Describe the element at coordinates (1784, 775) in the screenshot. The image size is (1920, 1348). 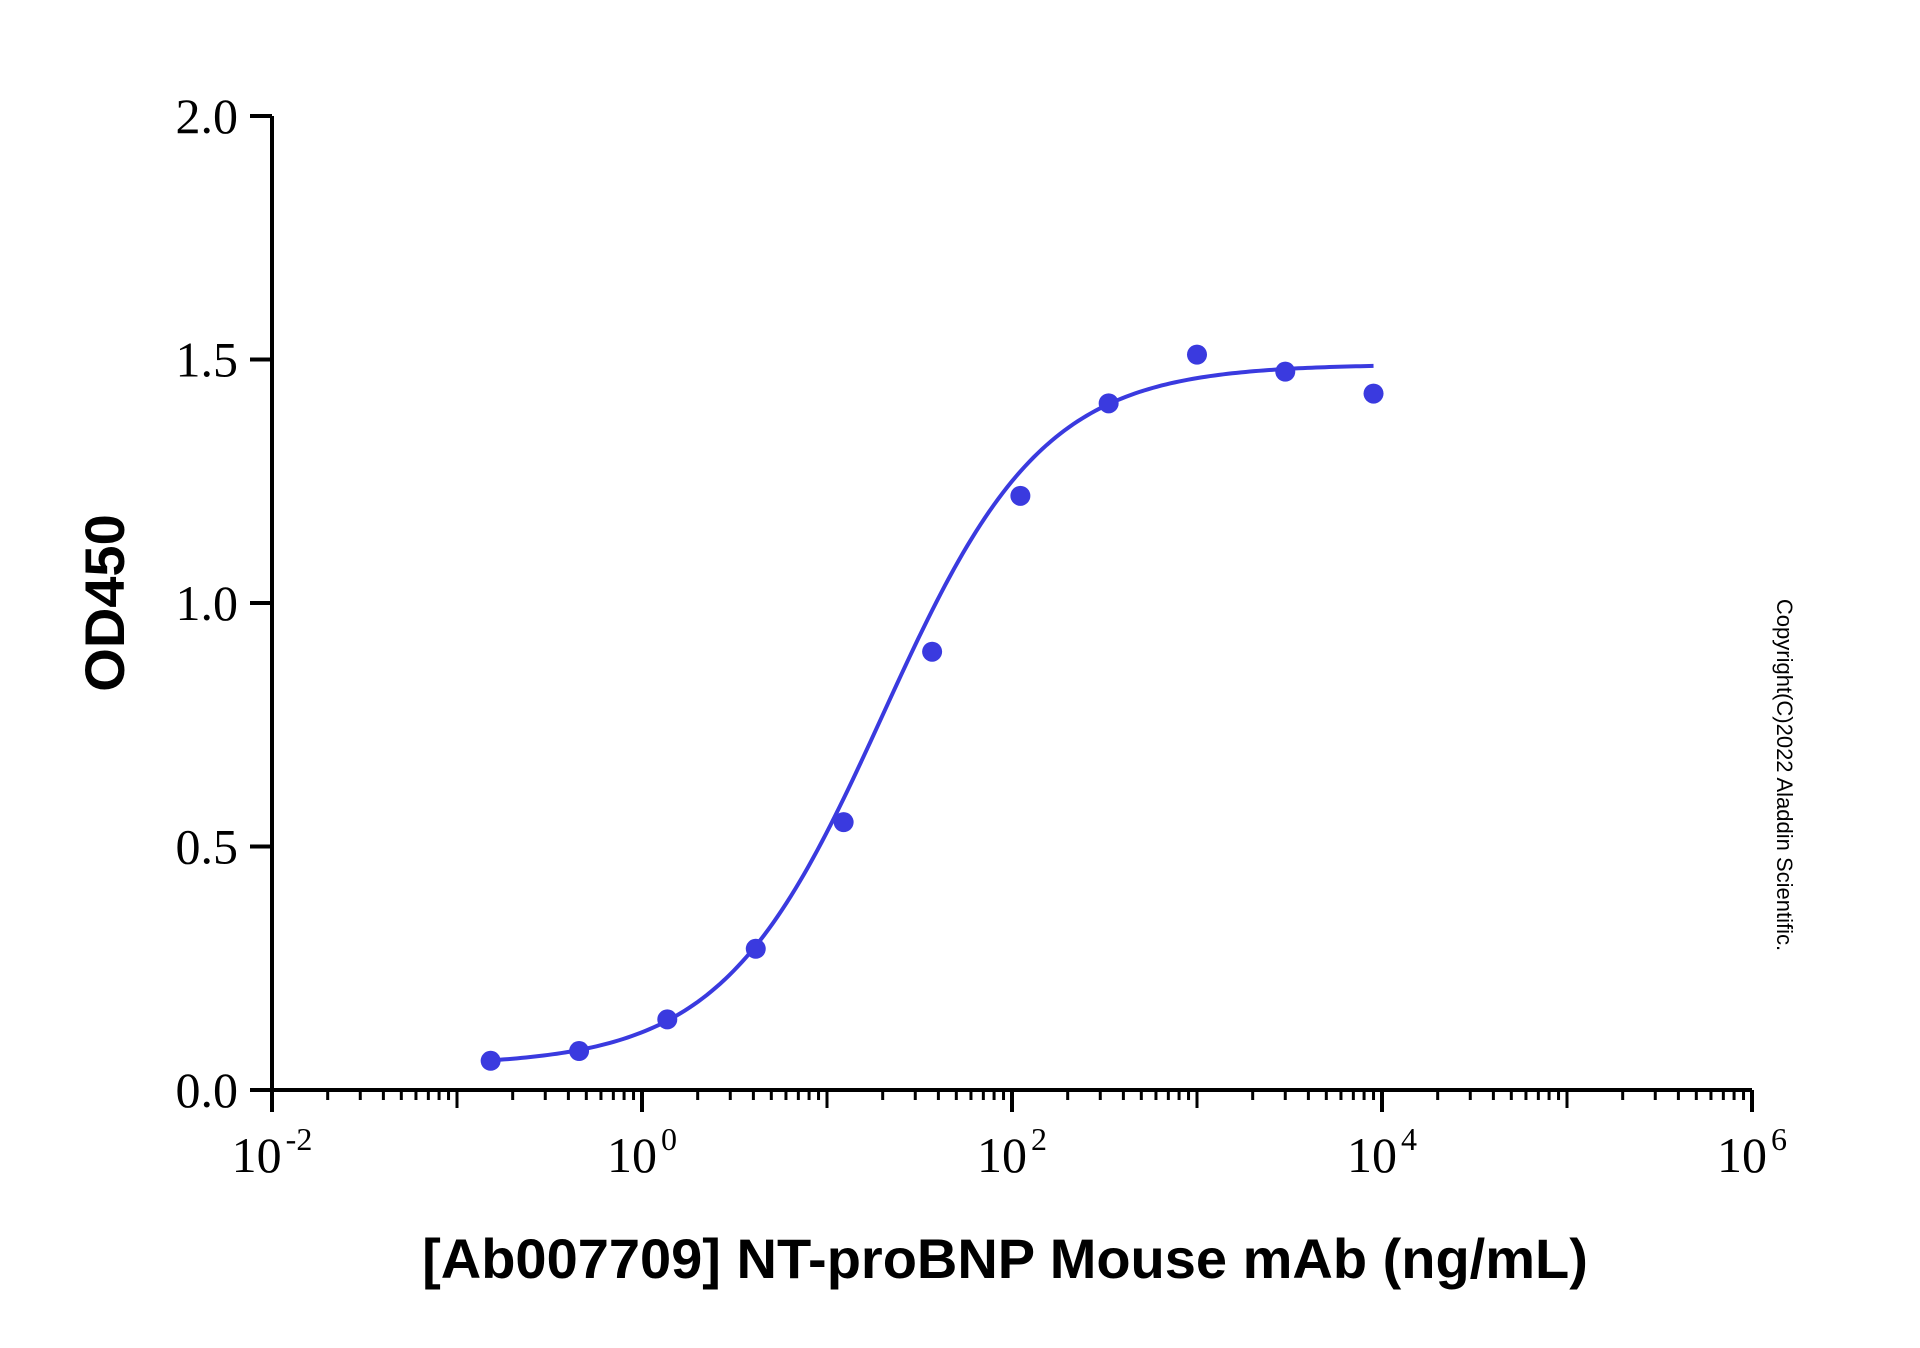
I see `copyright-watermark: Copyright(C)2022 Aladdin Scientific.` at that location.